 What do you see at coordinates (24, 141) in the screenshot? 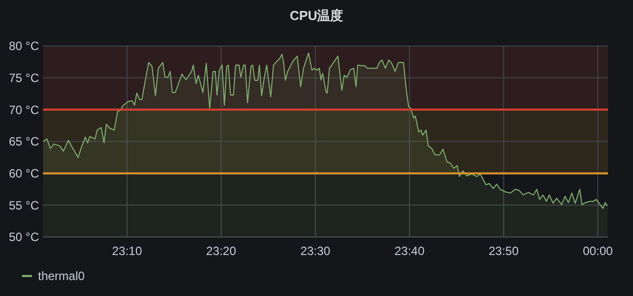
I see `y-tick-label: 65 °C` at bounding box center [24, 141].